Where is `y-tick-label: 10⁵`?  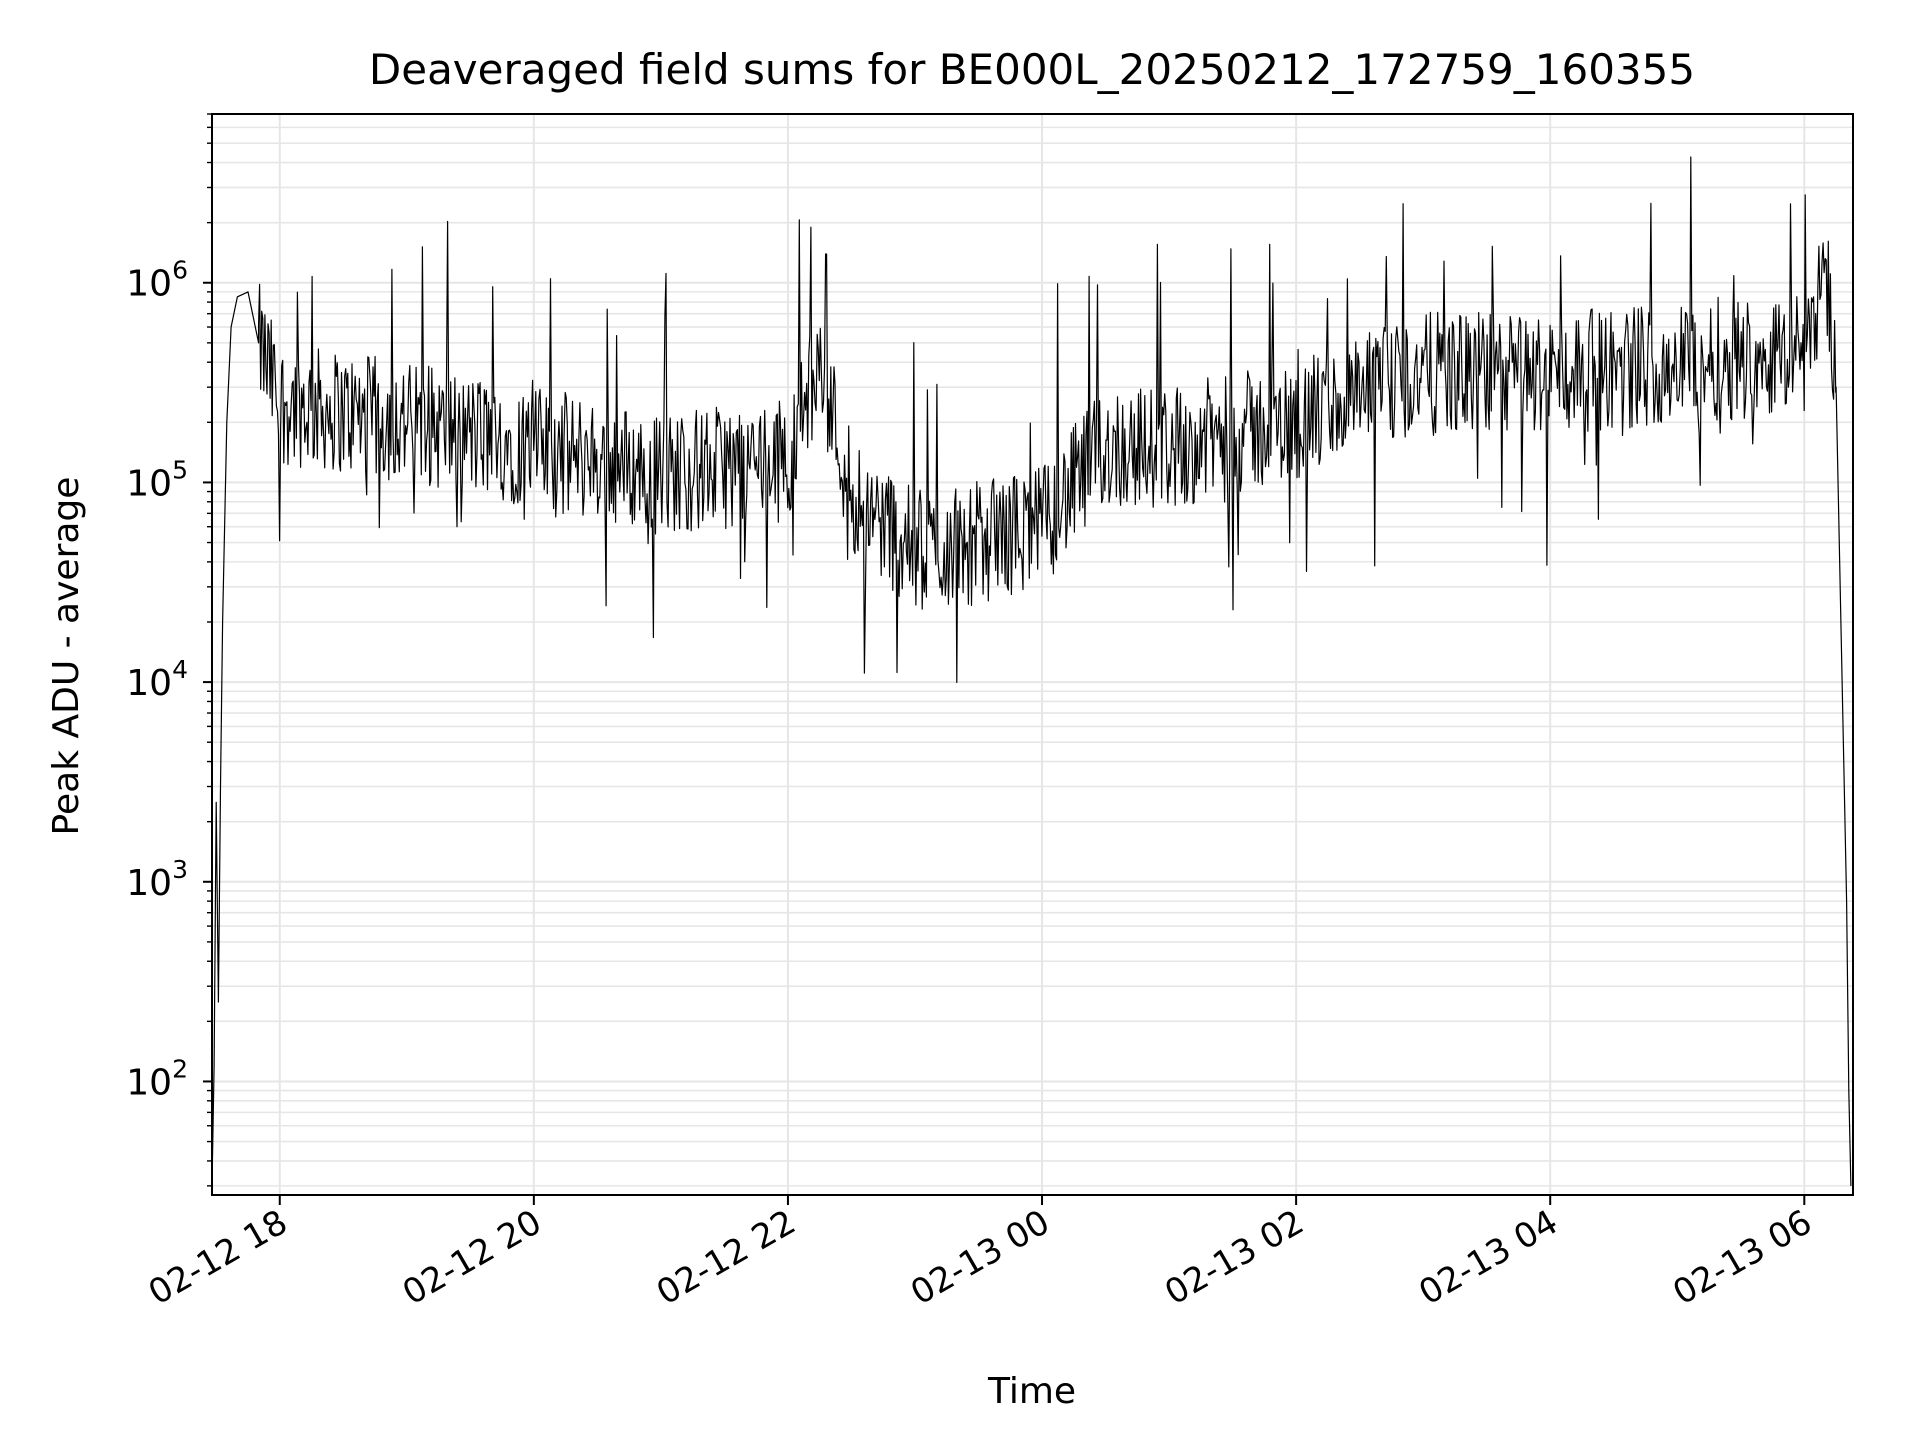
y-tick-label: 10⁵ is located at coordinates (157, 479).